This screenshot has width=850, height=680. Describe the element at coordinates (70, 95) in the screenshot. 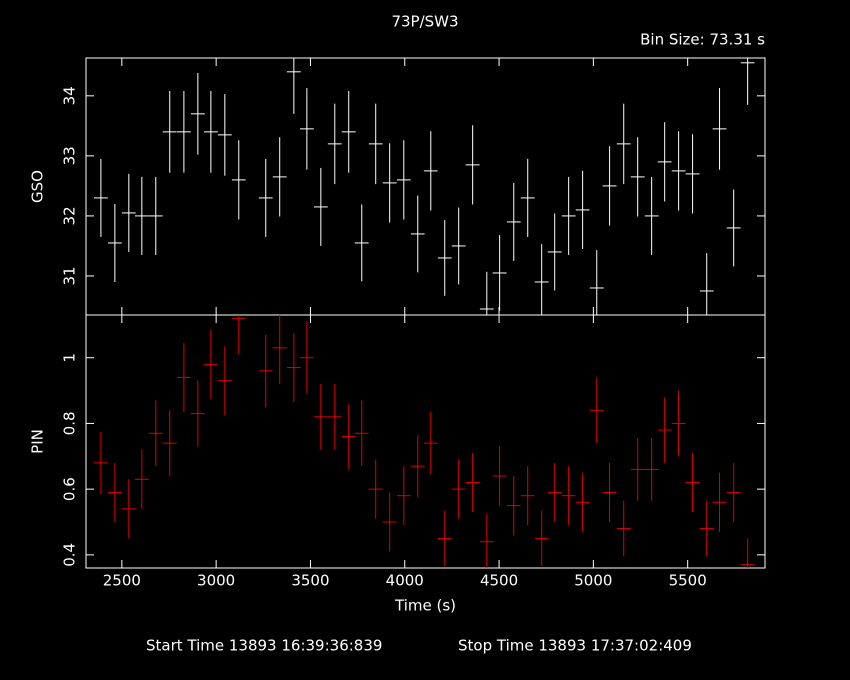

I see `y-tick-label: 34` at that location.